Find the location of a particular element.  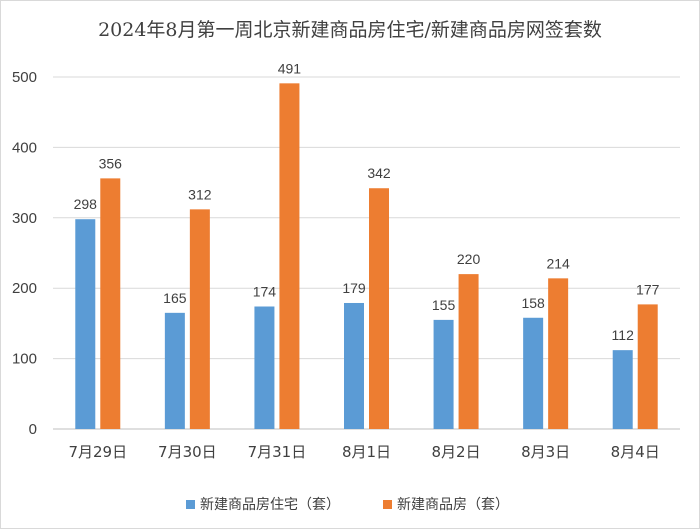

x-tick-label: 8月4日 is located at coordinates (635, 452).